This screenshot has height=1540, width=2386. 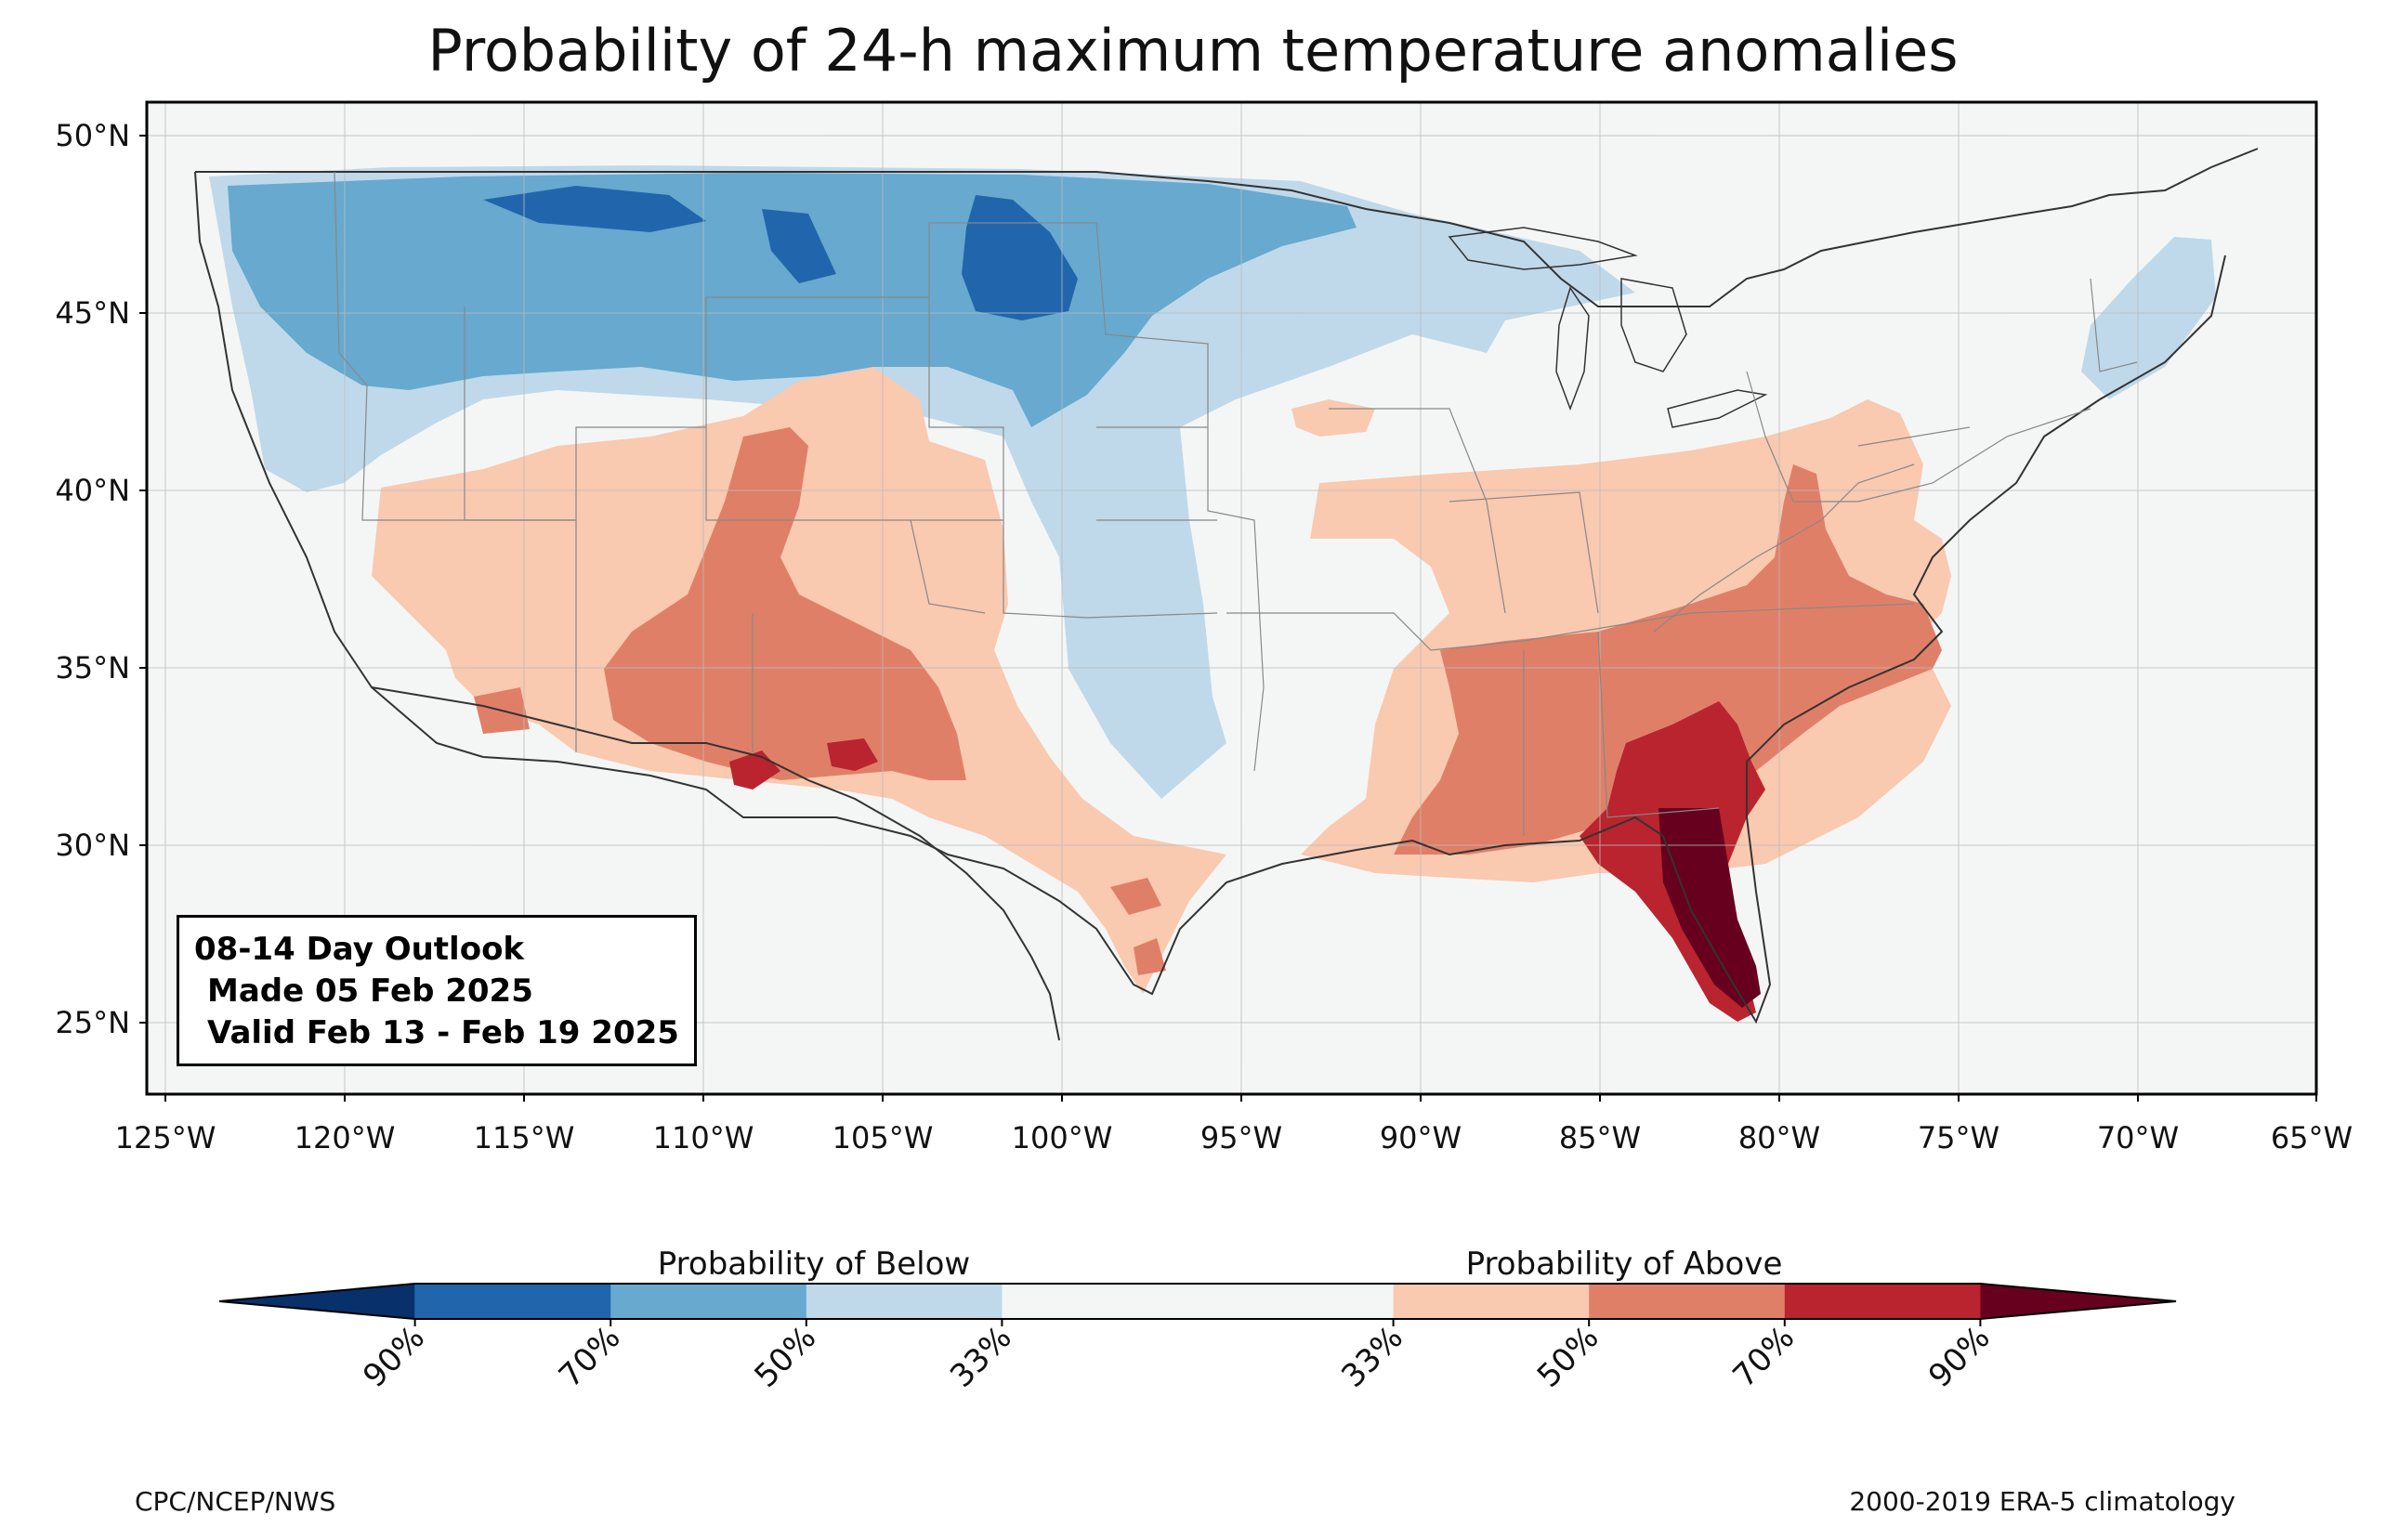 I want to click on colorbar-below-label: Probability of Below, so click(x=814, y=1264).